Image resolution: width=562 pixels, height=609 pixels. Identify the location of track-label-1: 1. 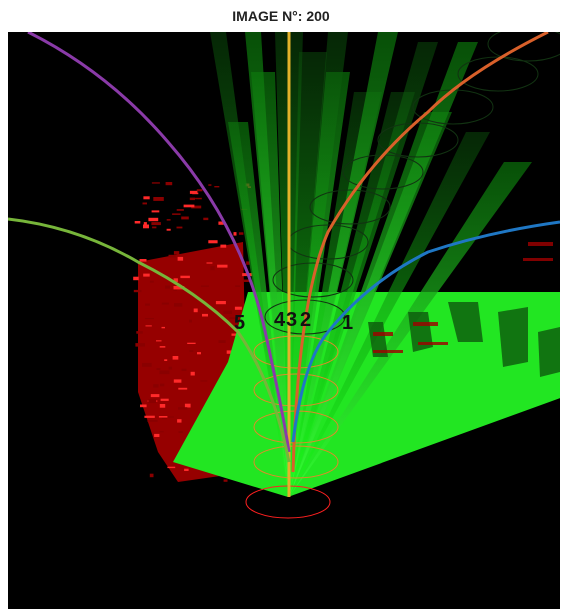
(347, 323).